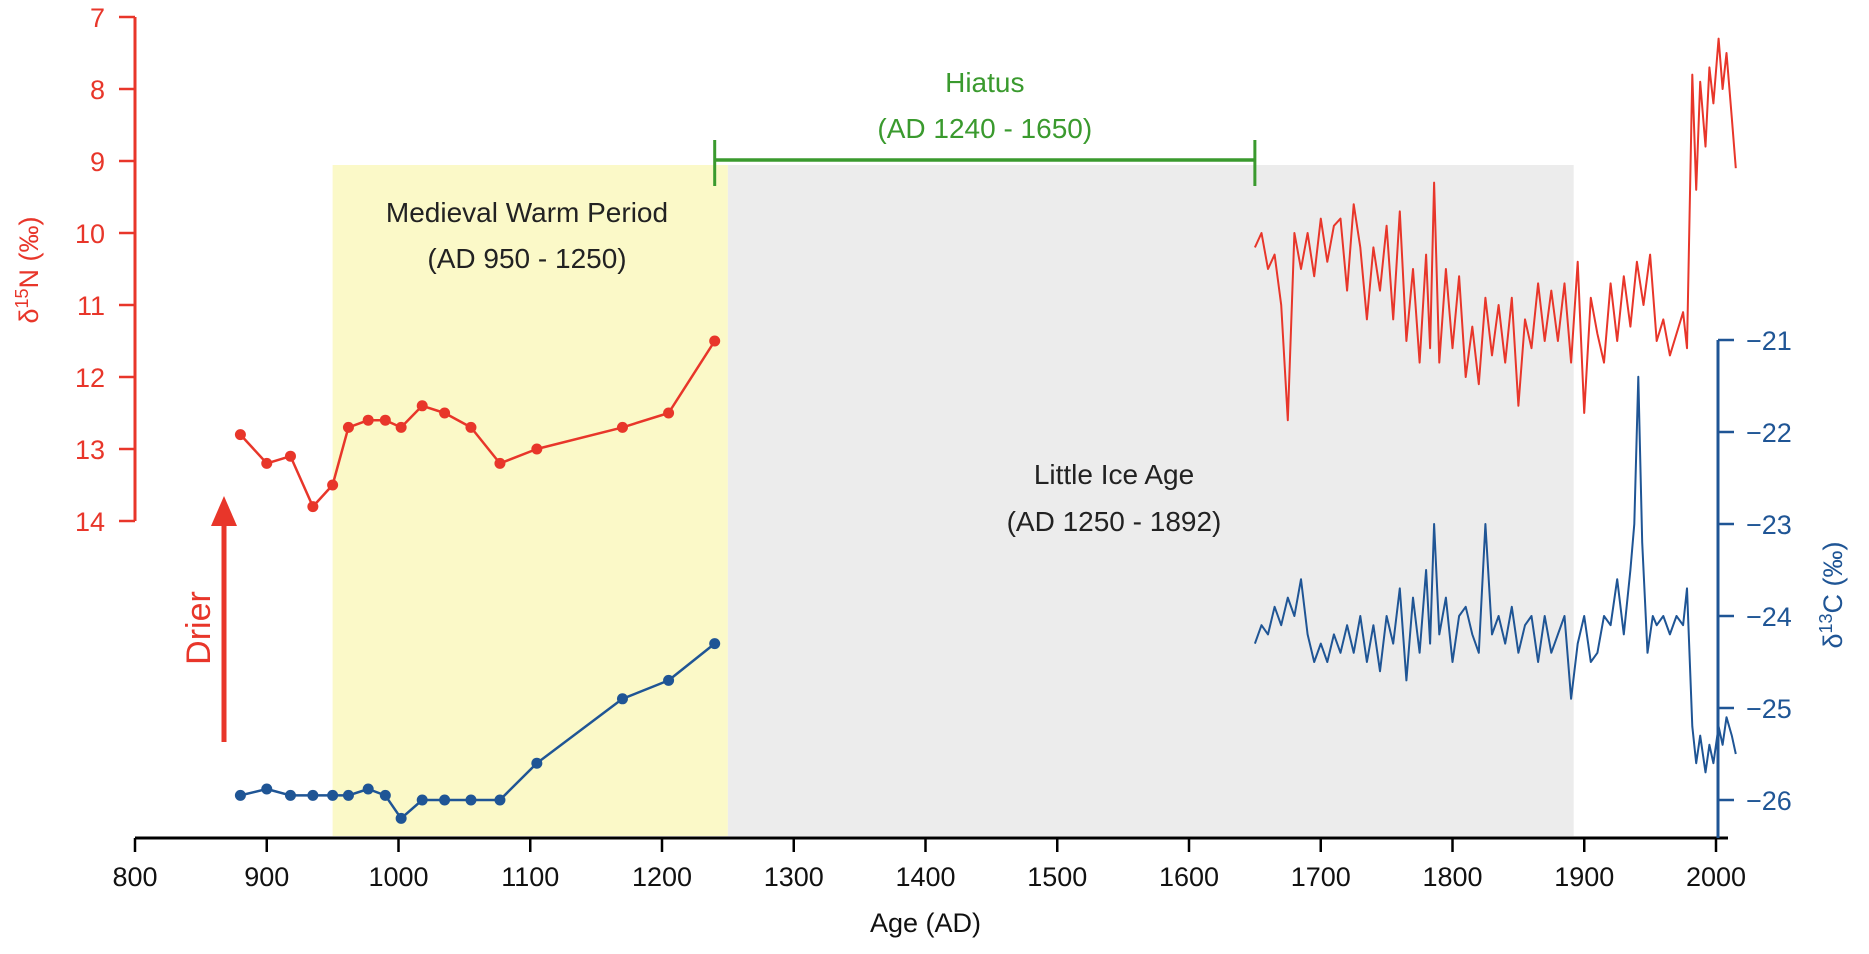 The image size is (1869, 954). I want to click on left-axis-title: δ15N (‰), so click(28, 269).